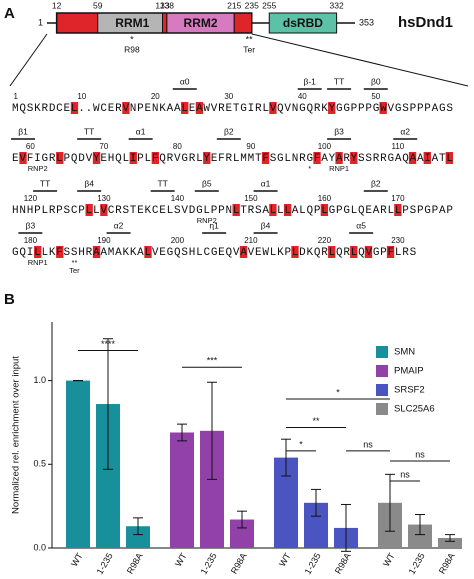  I want to click on structure-label: β-1, so click(309, 81).